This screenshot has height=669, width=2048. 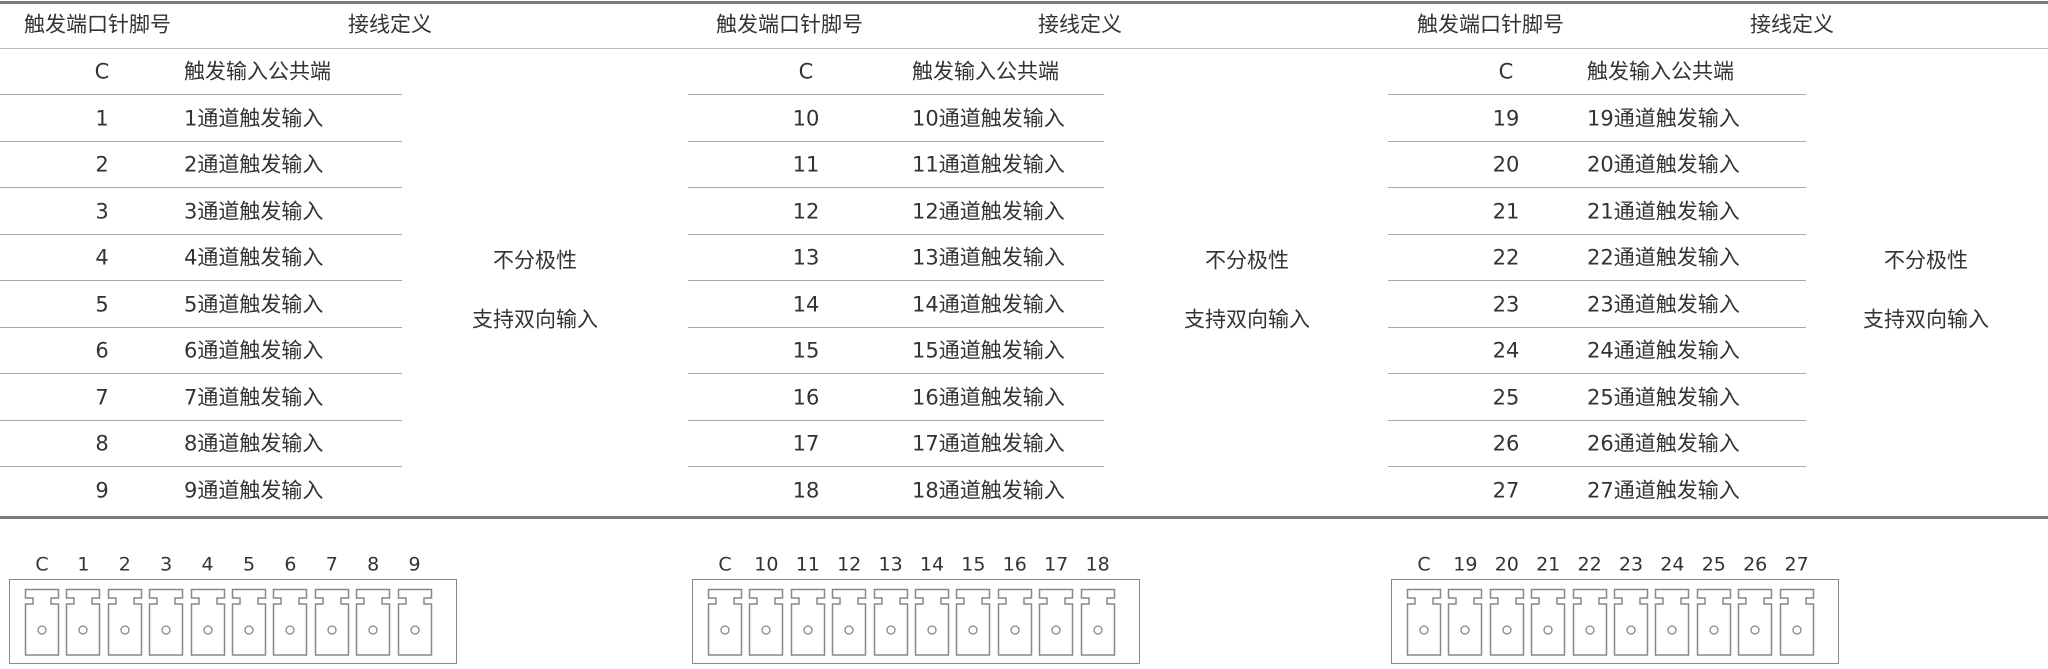 What do you see at coordinates (414, 564) in the screenshot?
I see `connector-pin-label: 9` at bounding box center [414, 564].